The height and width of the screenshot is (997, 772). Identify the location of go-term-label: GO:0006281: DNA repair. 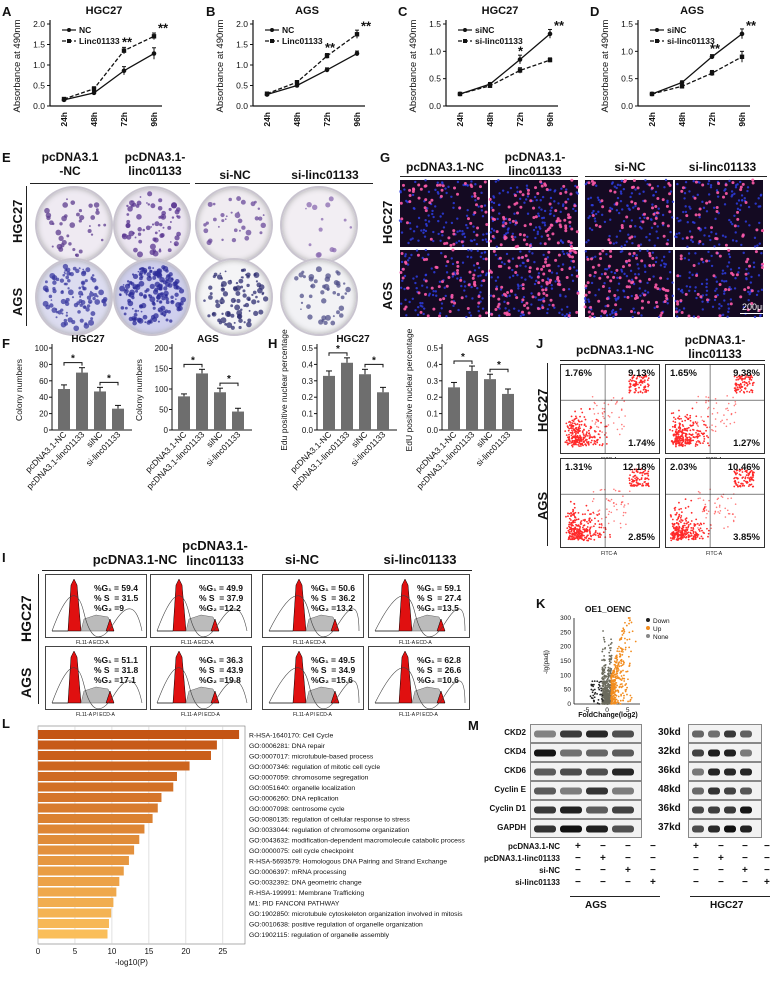
(287, 746).